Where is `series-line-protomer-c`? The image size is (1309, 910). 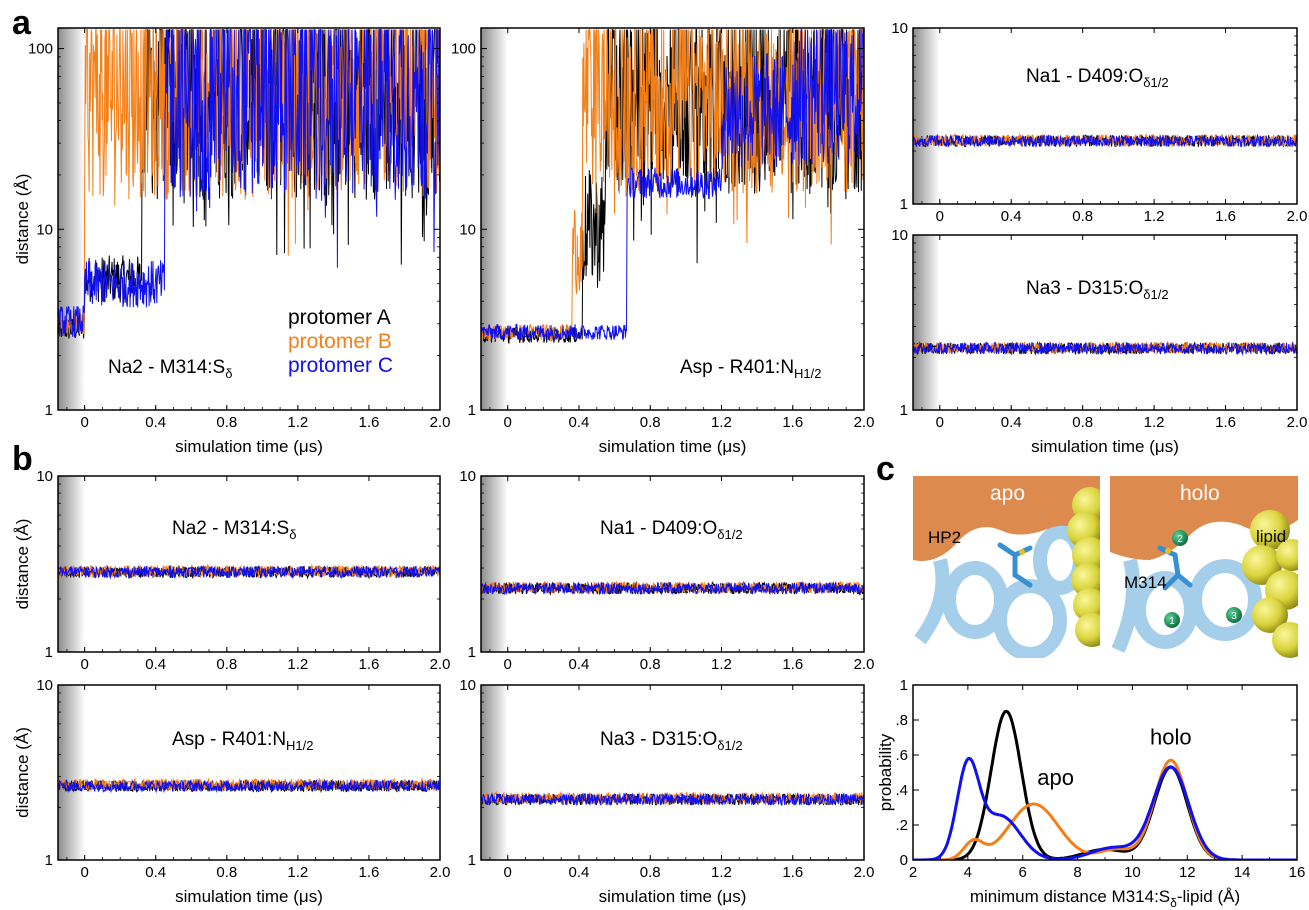
series-line-protomer-c is located at coordinates (1105, 809).